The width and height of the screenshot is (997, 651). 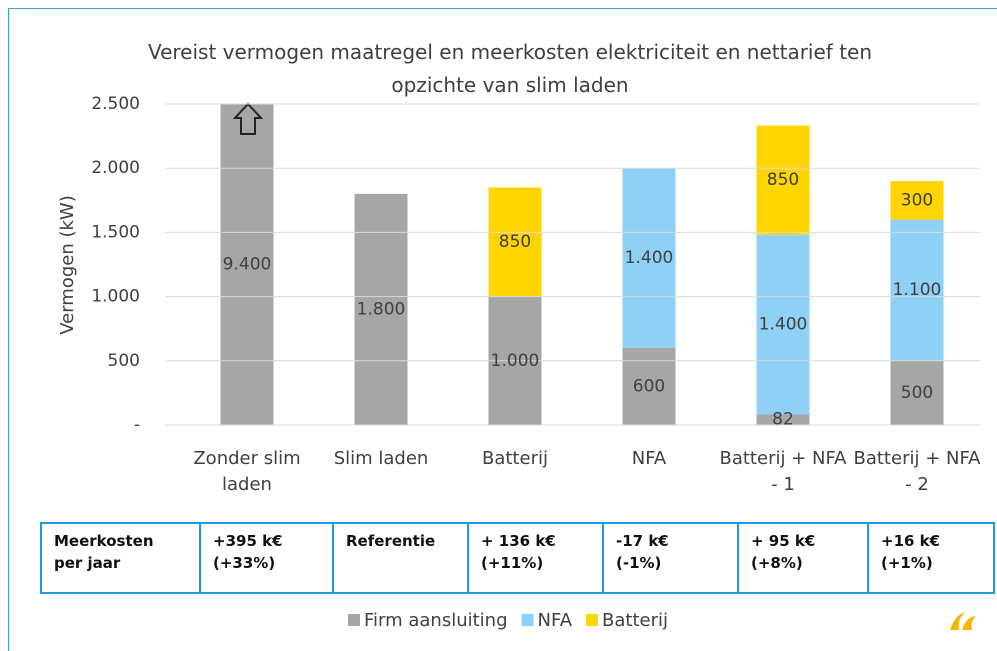 What do you see at coordinates (124, 361) in the screenshot?
I see `y-tick-label: 500` at bounding box center [124, 361].